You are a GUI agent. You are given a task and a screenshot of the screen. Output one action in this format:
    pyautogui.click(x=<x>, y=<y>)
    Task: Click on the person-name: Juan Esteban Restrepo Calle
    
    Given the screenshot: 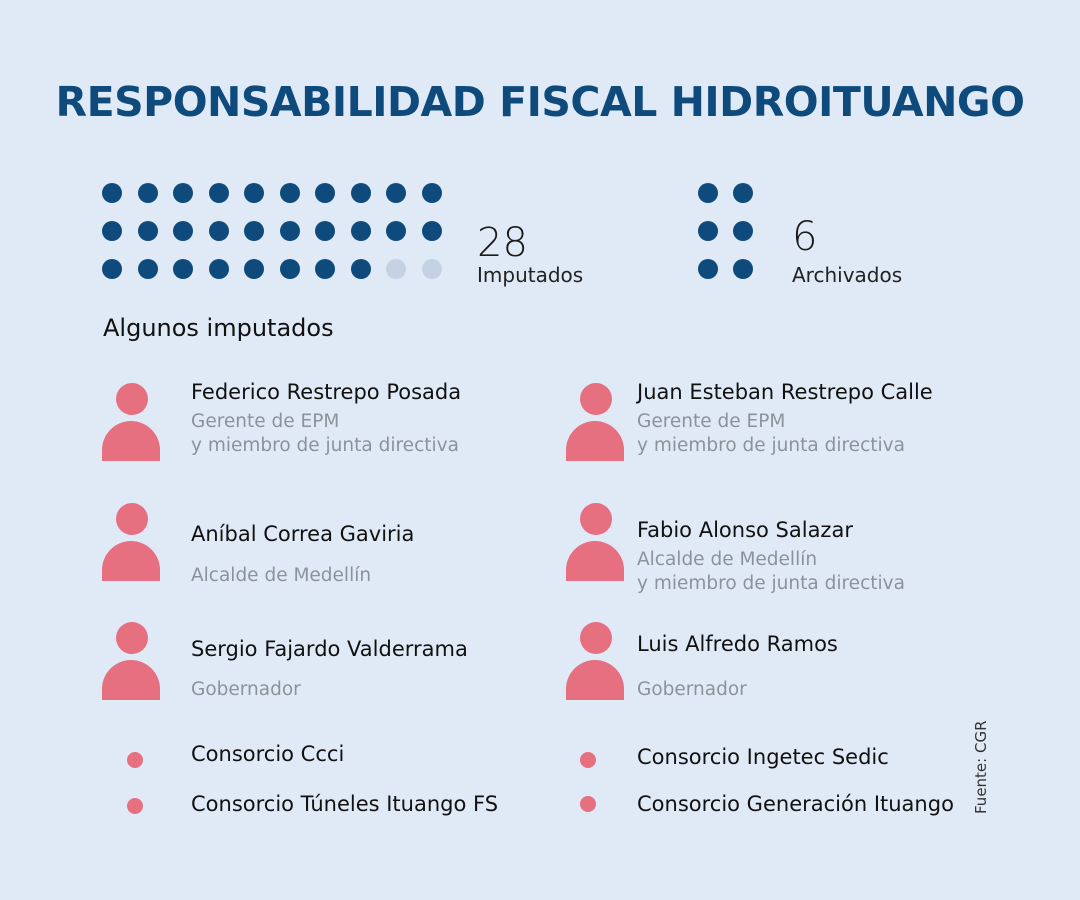 What is the action you would take?
    pyautogui.click(x=785, y=392)
    